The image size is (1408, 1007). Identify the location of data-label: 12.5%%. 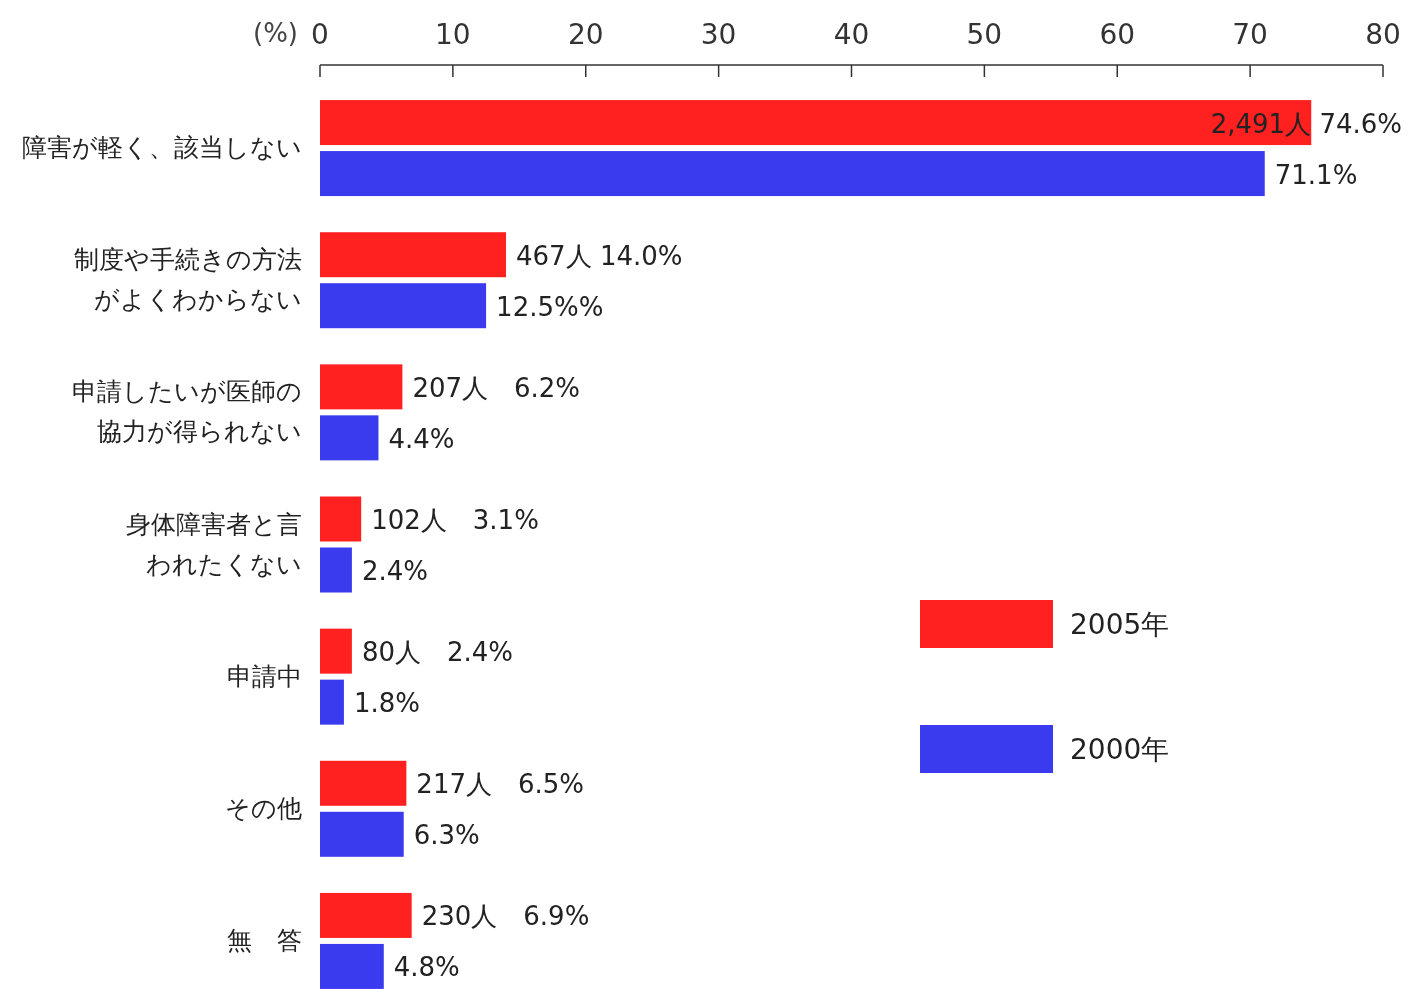
(550, 306).